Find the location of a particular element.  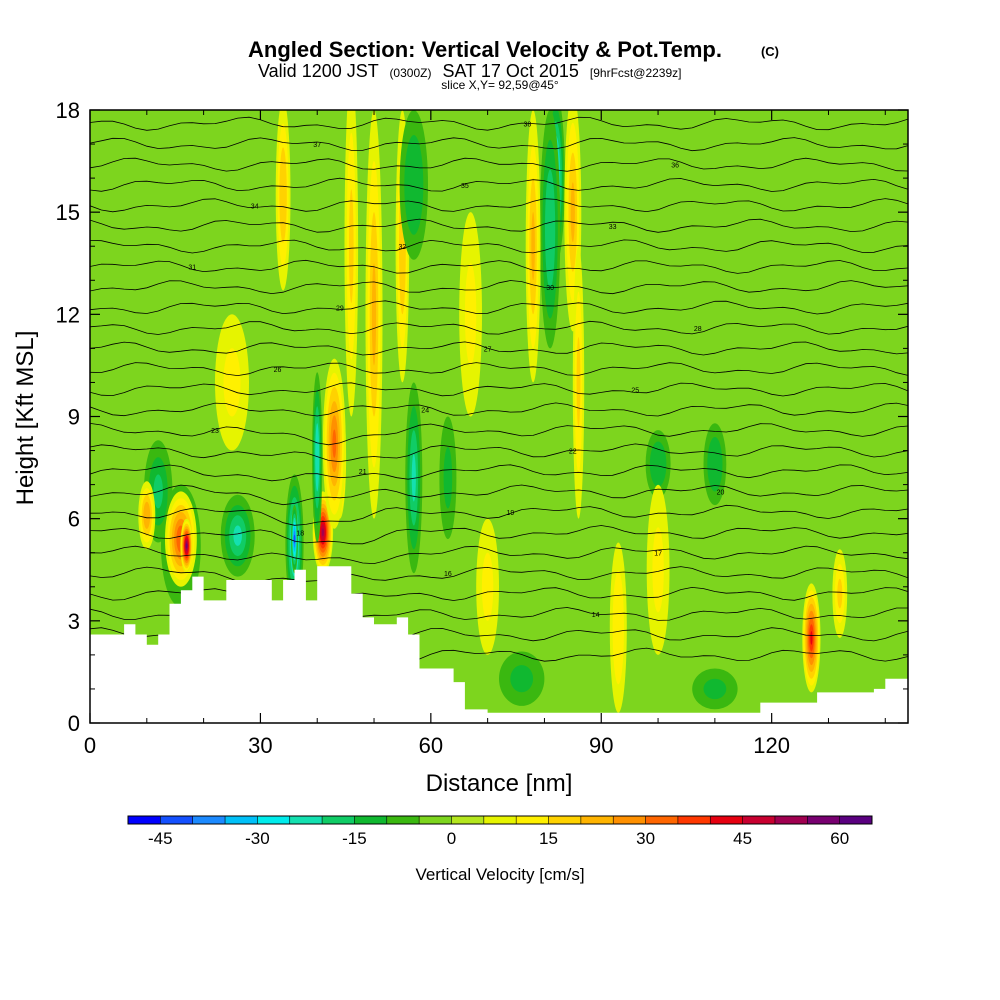

isentrope-label: 19 is located at coordinates (511, 513).